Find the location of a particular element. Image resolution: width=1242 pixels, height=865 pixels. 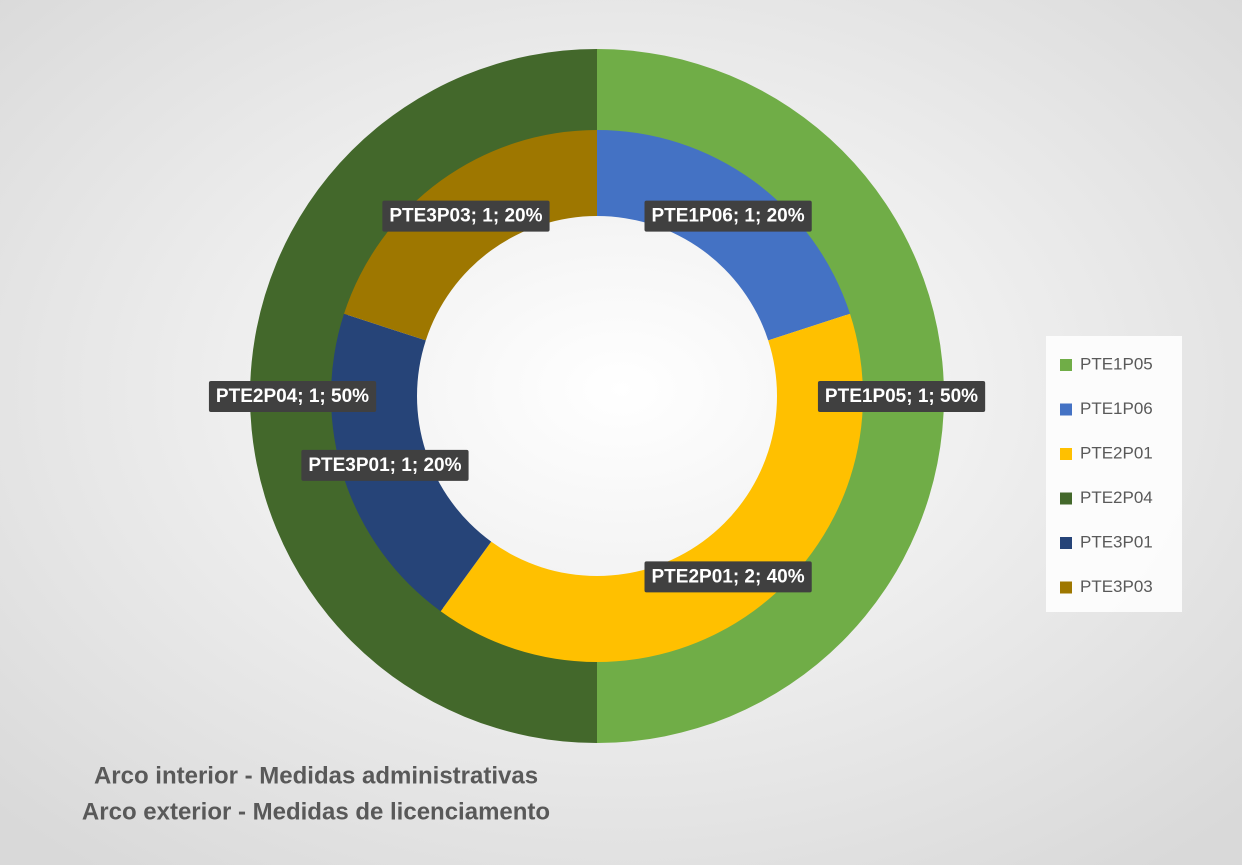

data-label: PTE2P01; 2; 40% is located at coordinates (728, 576).